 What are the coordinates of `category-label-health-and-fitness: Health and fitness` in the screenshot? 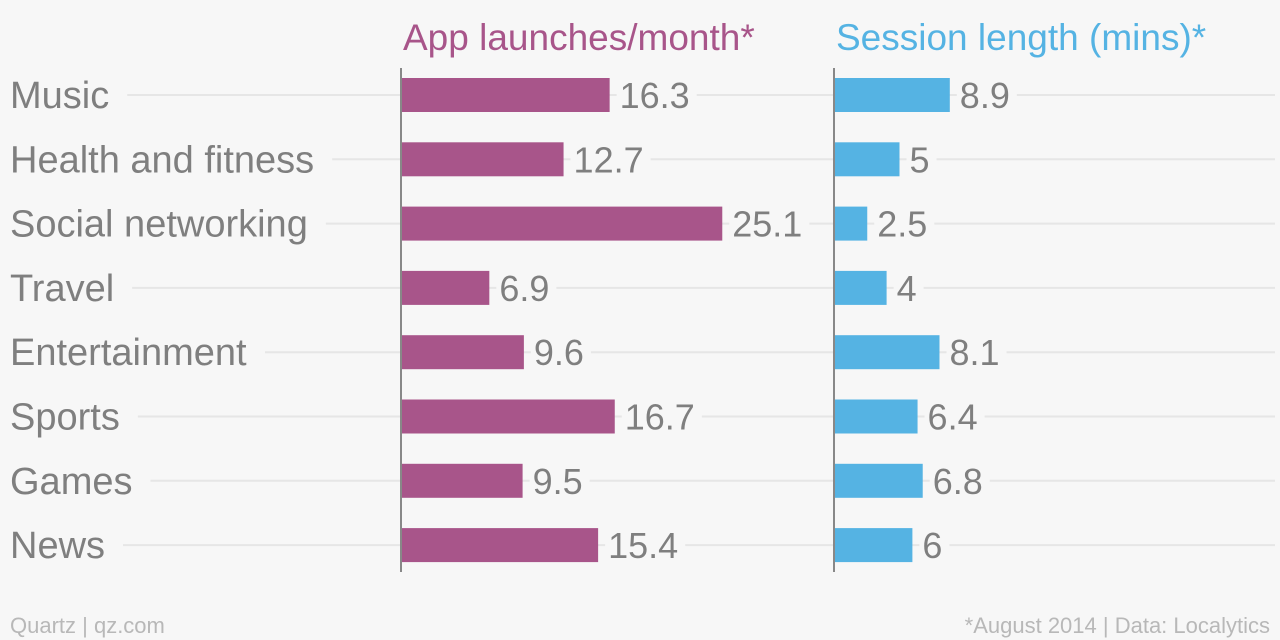 It's located at (162, 160).